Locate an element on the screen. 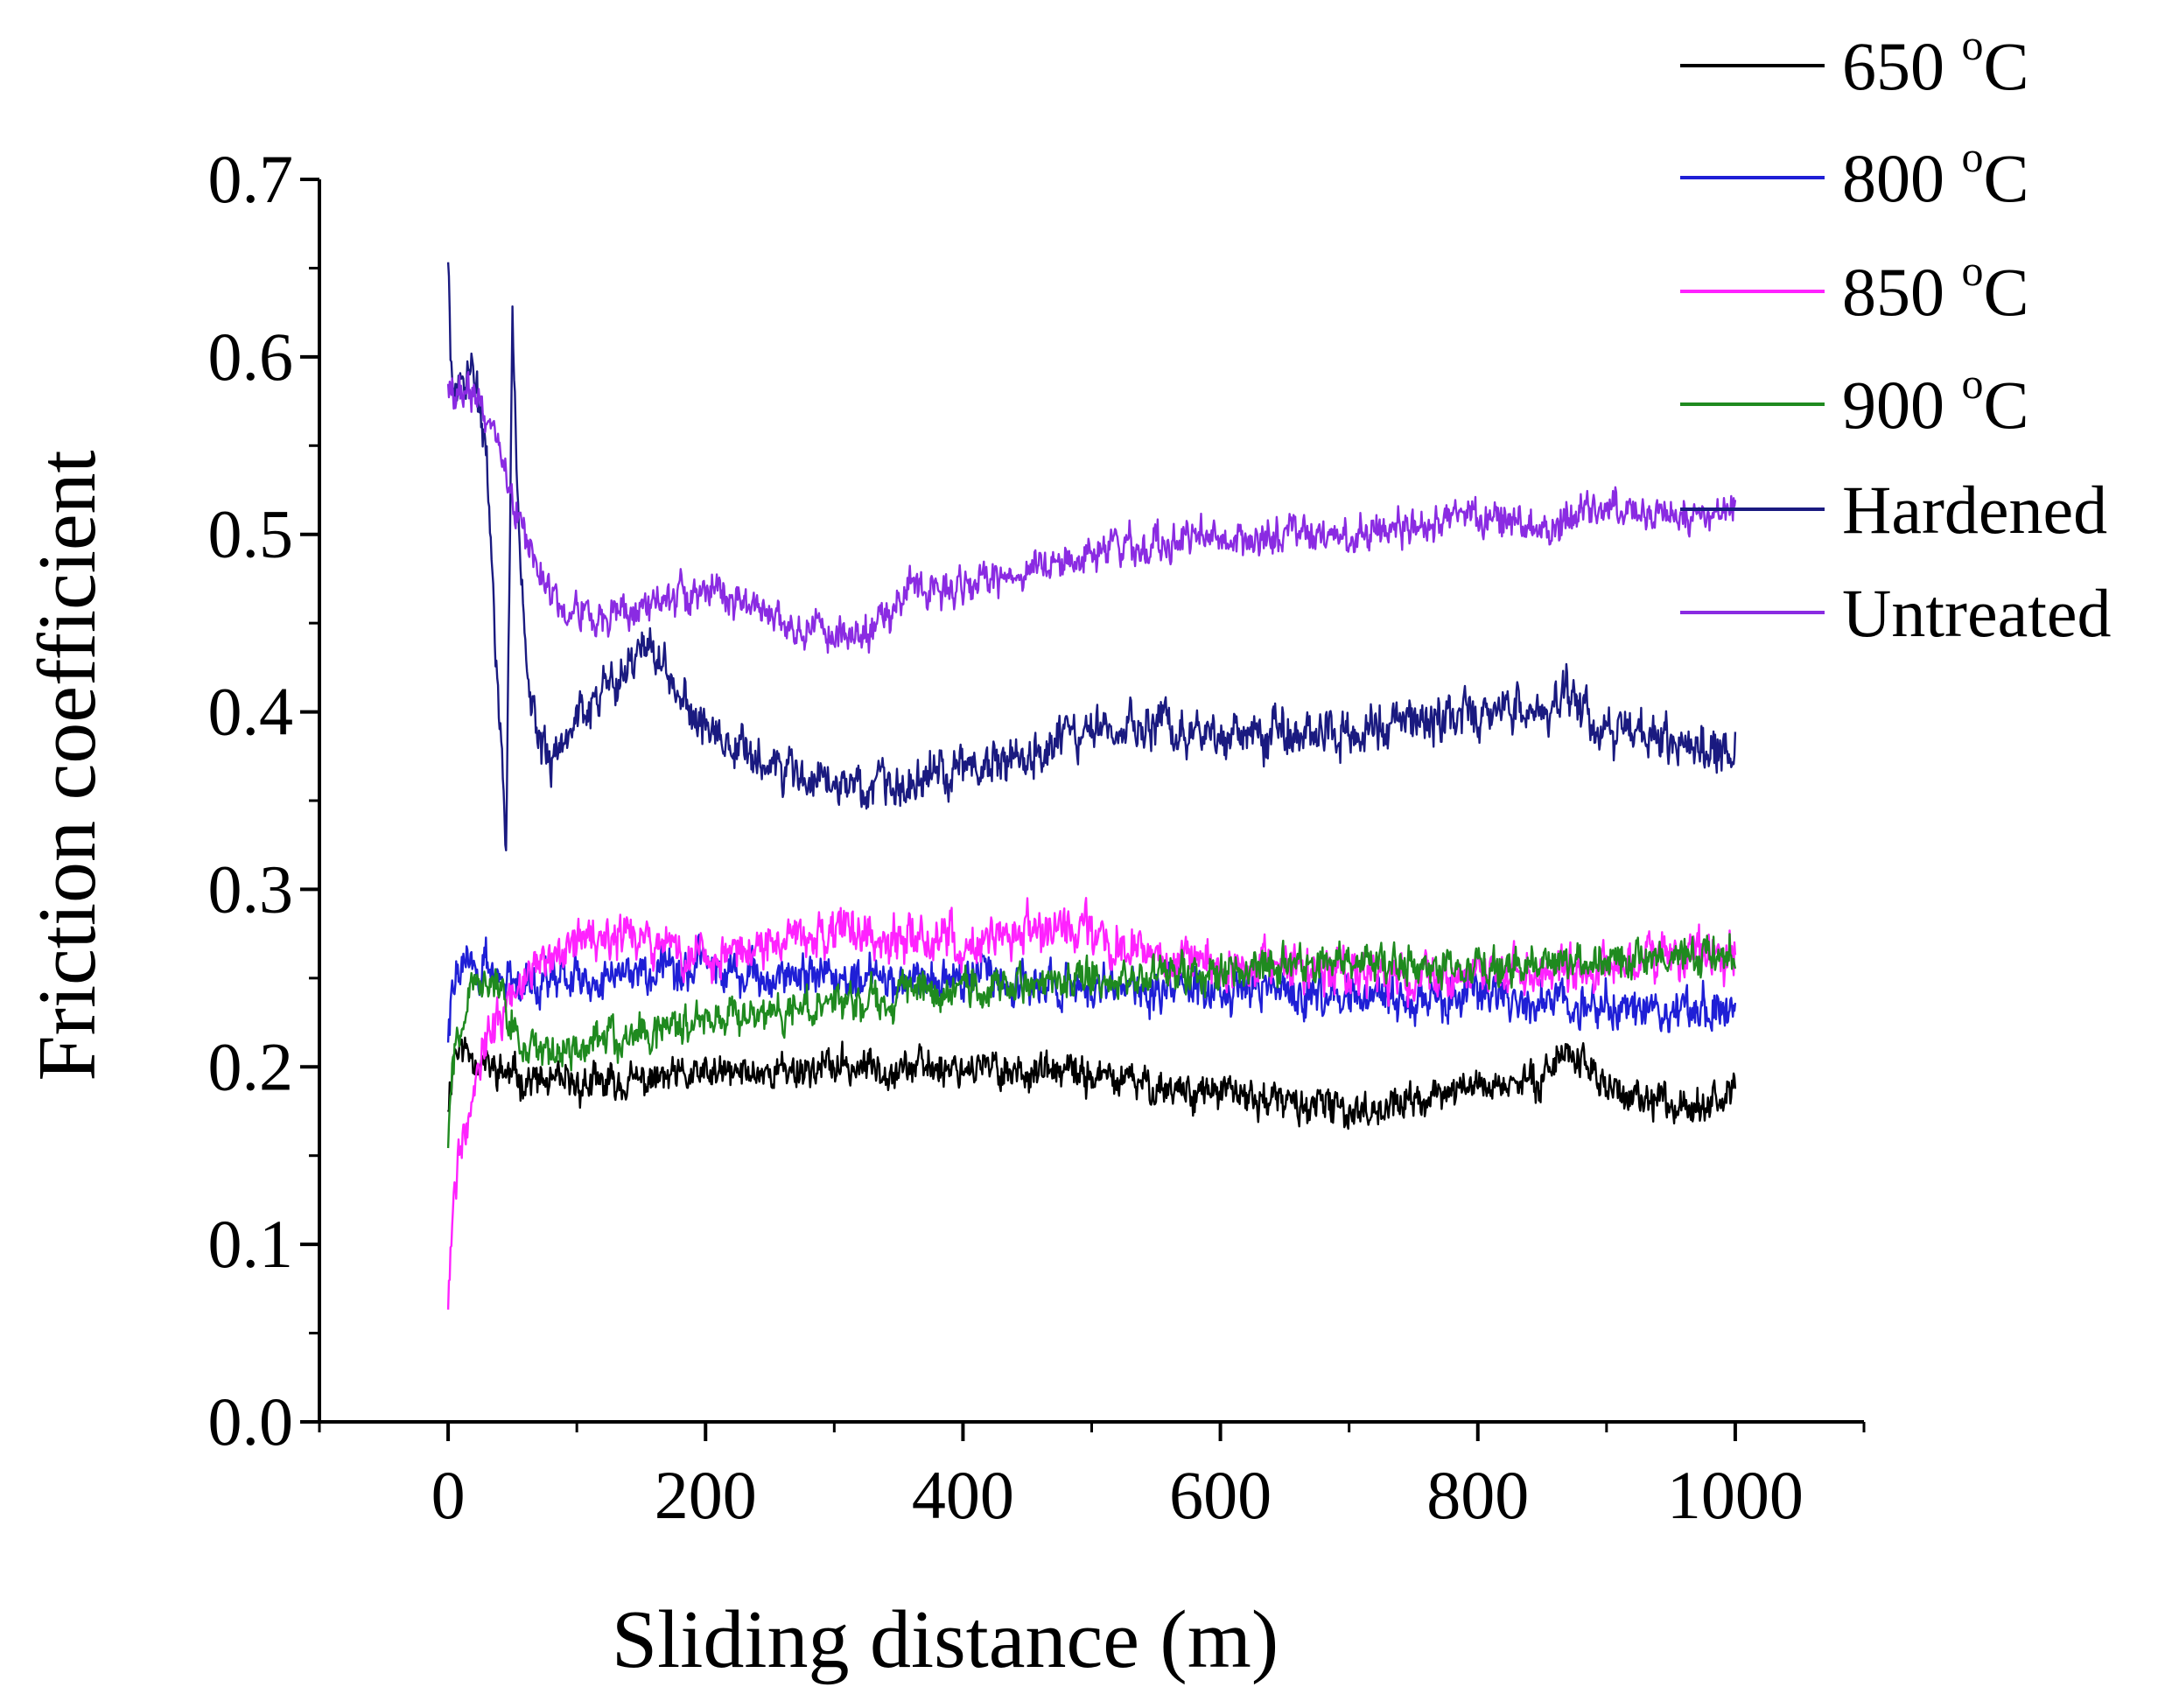  y-tick-label: 0.6 is located at coordinates (251, 356).